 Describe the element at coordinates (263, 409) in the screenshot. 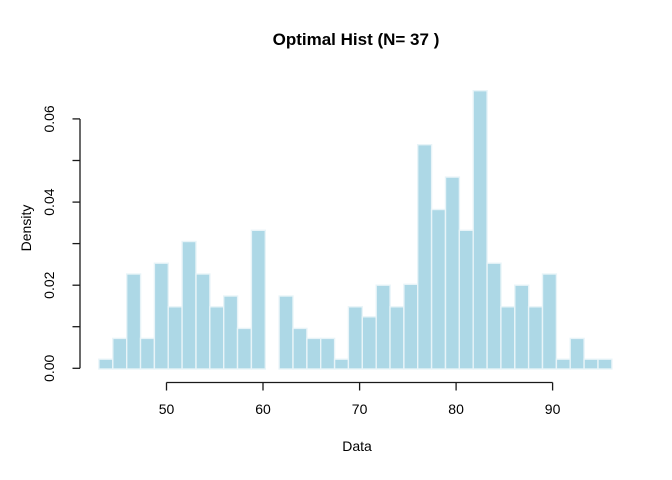

I see `x-tick-label: 60` at that location.